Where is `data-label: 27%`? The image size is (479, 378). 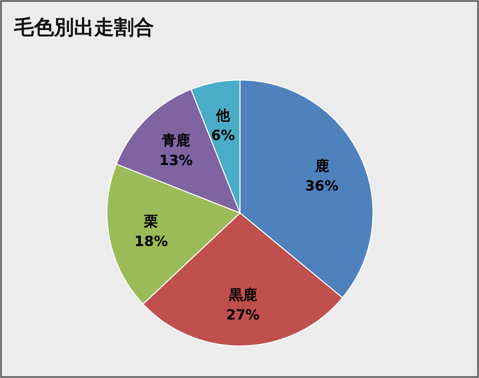 data-label: 27% is located at coordinates (243, 315).